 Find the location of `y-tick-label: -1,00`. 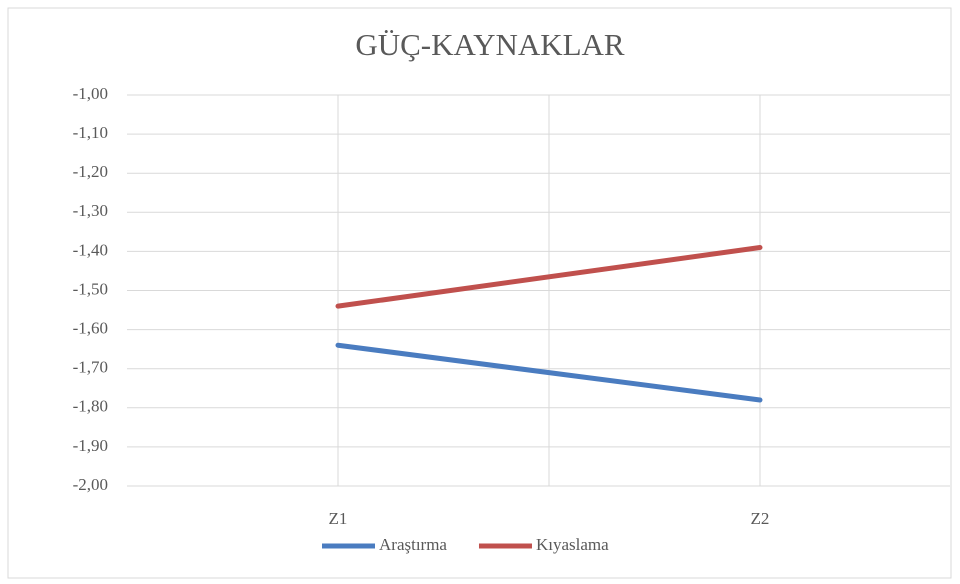

y-tick-label: -1,00 is located at coordinates (90, 93).